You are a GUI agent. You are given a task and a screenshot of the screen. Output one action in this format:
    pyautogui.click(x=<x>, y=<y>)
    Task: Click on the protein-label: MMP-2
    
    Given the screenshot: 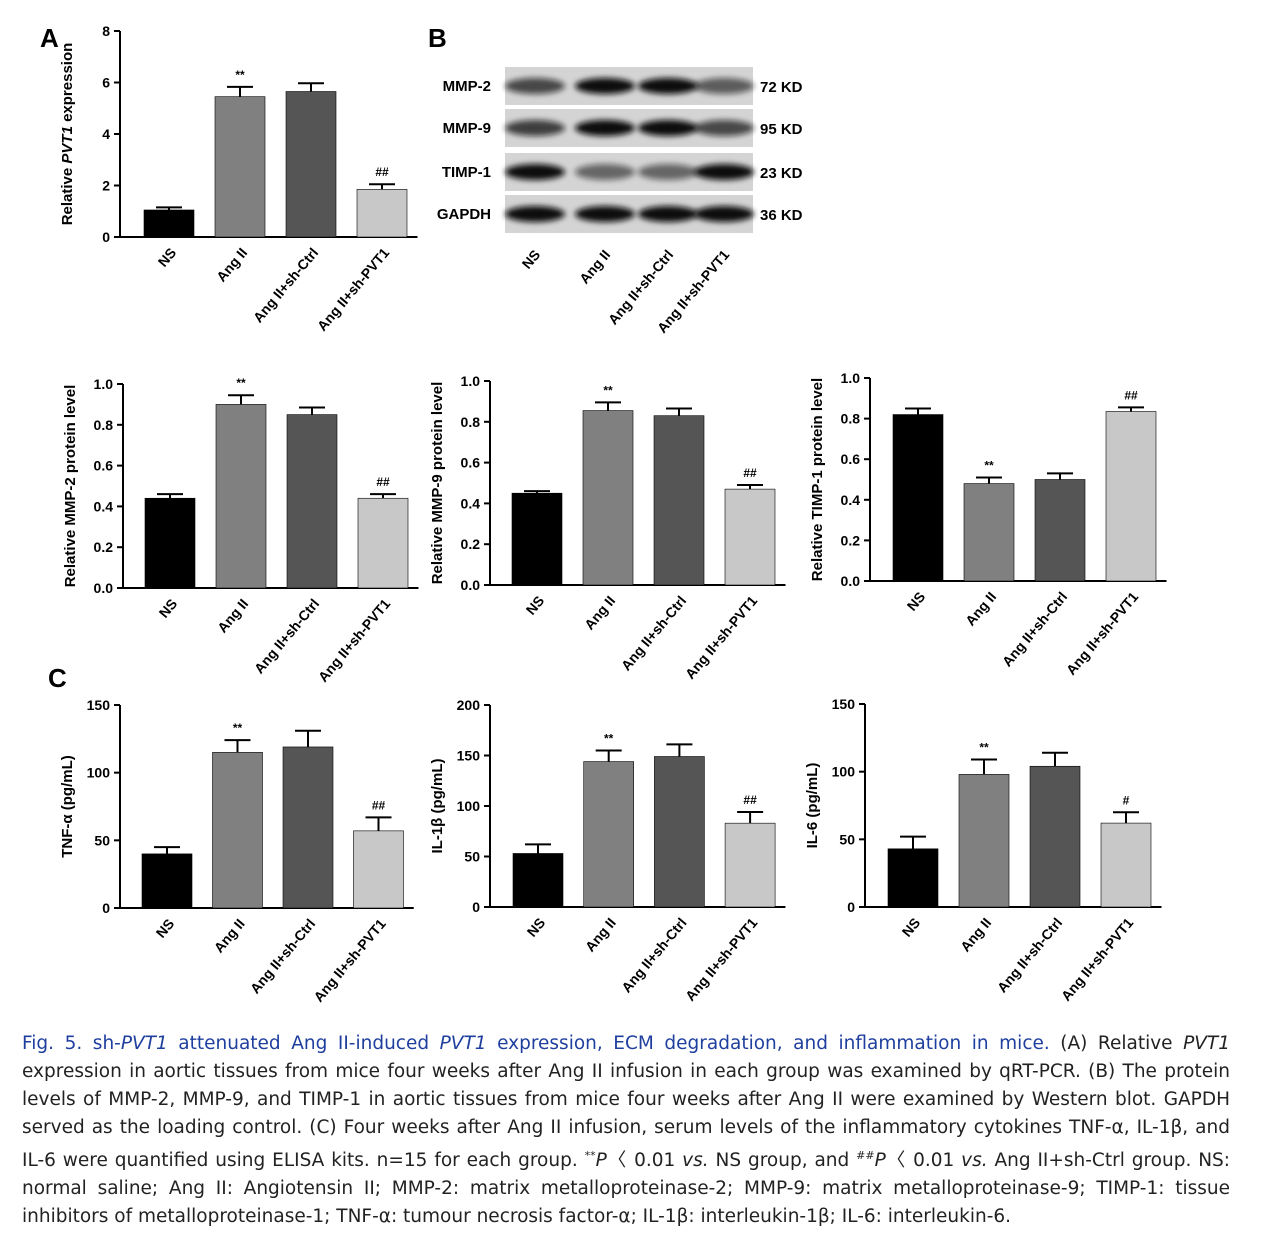 What is the action you would take?
    pyautogui.click(x=467, y=86)
    